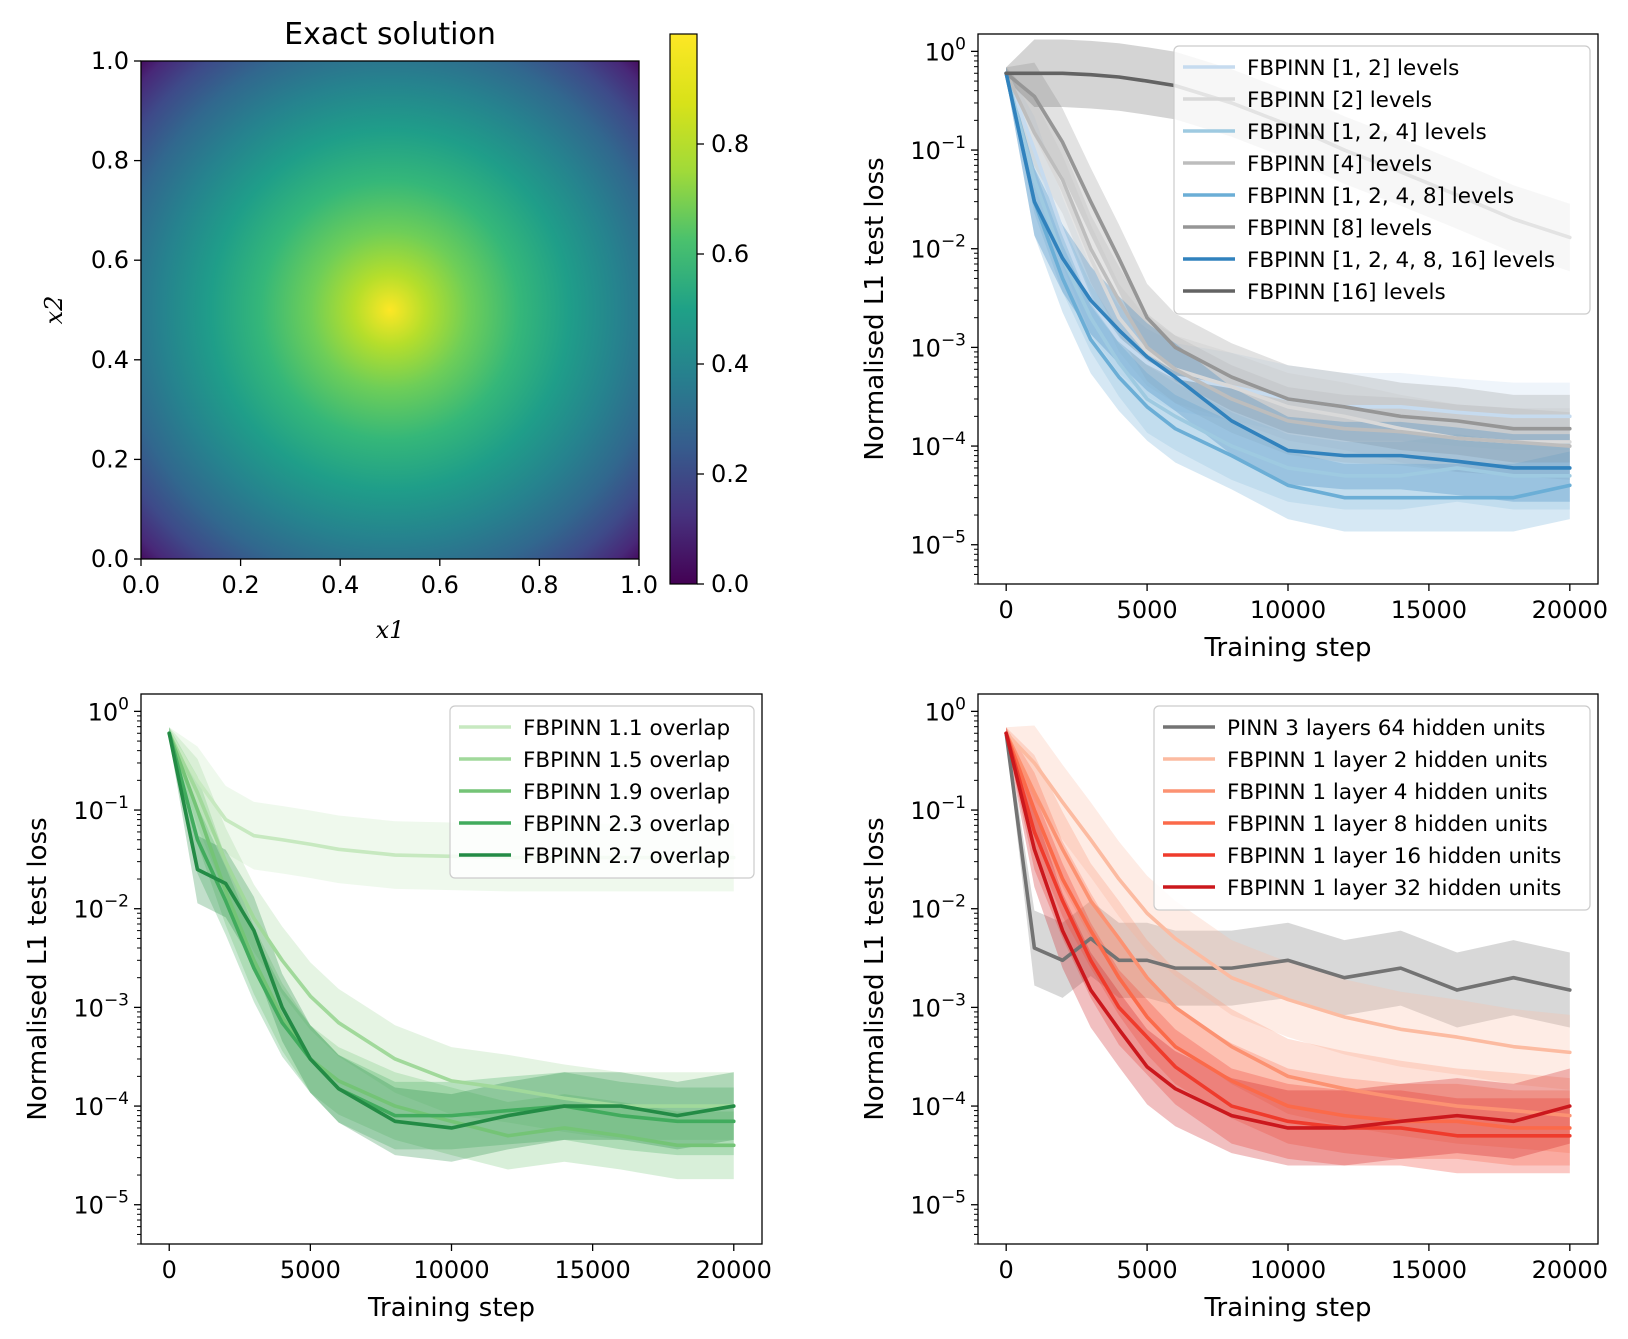  Describe the element at coordinates (1394, 856) in the screenshot. I see `legend-entry: FBPINN 1 layer 16 hidden units` at that location.